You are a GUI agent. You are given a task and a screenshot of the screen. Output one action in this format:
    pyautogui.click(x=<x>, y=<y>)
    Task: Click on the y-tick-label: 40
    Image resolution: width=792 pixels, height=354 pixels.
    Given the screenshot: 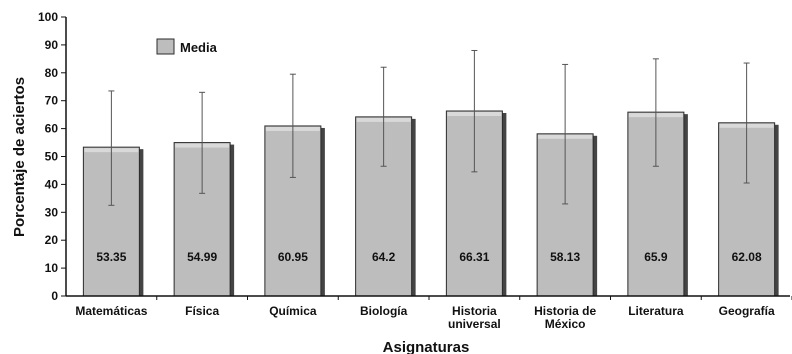 What is the action you would take?
    pyautogui.click(x=52, y=184)
    